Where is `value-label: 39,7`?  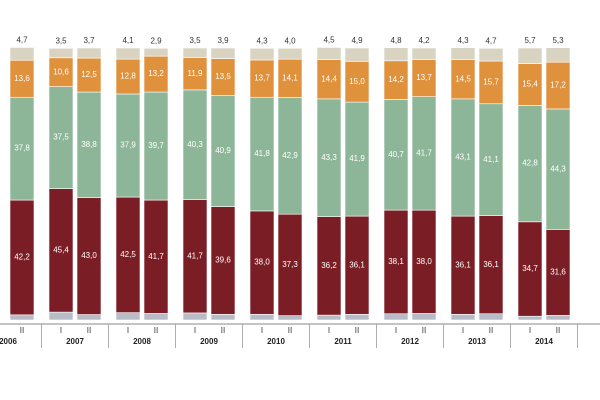 value-label: 39,7 is located at coordinates (156, 145).